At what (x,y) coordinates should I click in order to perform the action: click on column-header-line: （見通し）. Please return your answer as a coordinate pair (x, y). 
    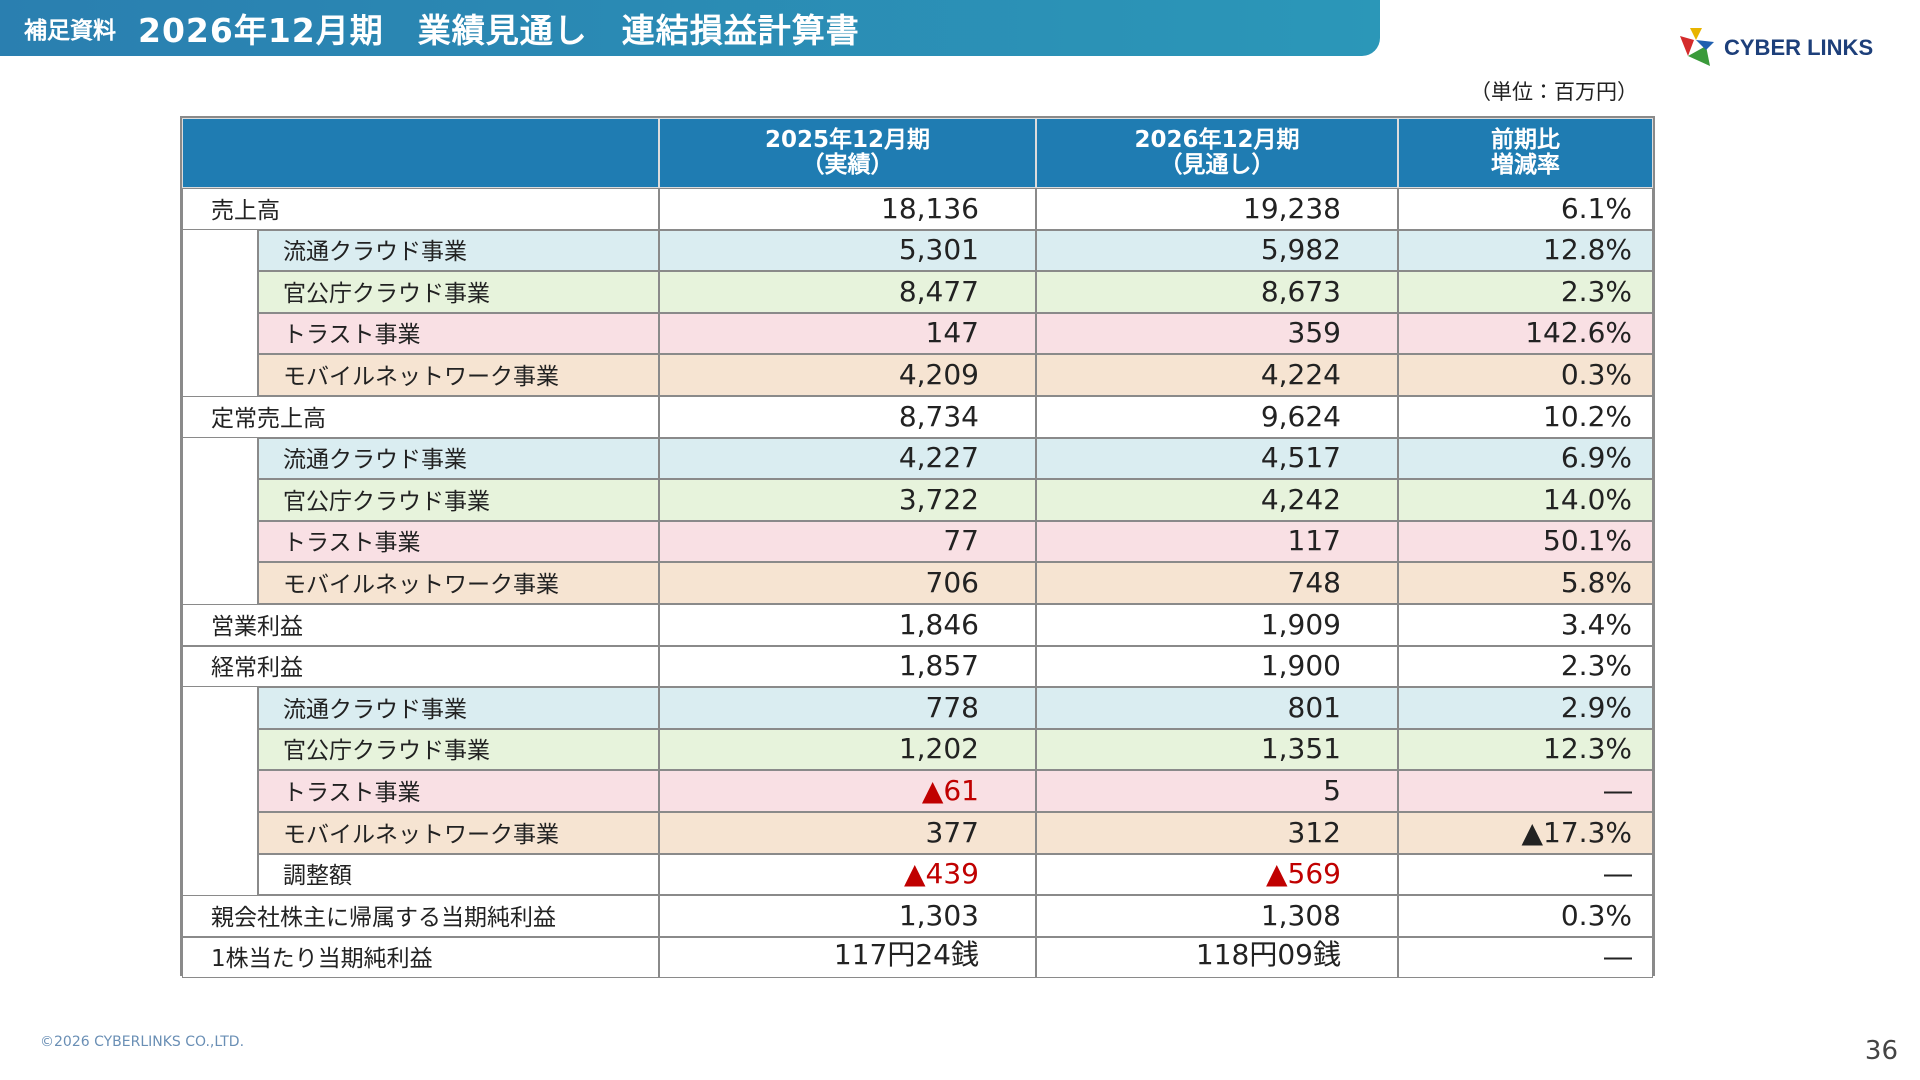
    Looking at the image, I should click on (1217, 165).